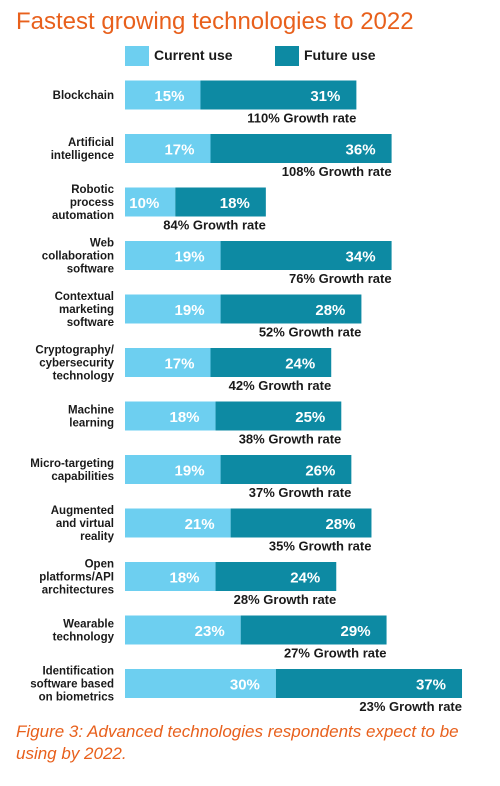 The width and height of the screenshot is (500, 786). I want to click on value-label-future: 25%, so click(310, 417).